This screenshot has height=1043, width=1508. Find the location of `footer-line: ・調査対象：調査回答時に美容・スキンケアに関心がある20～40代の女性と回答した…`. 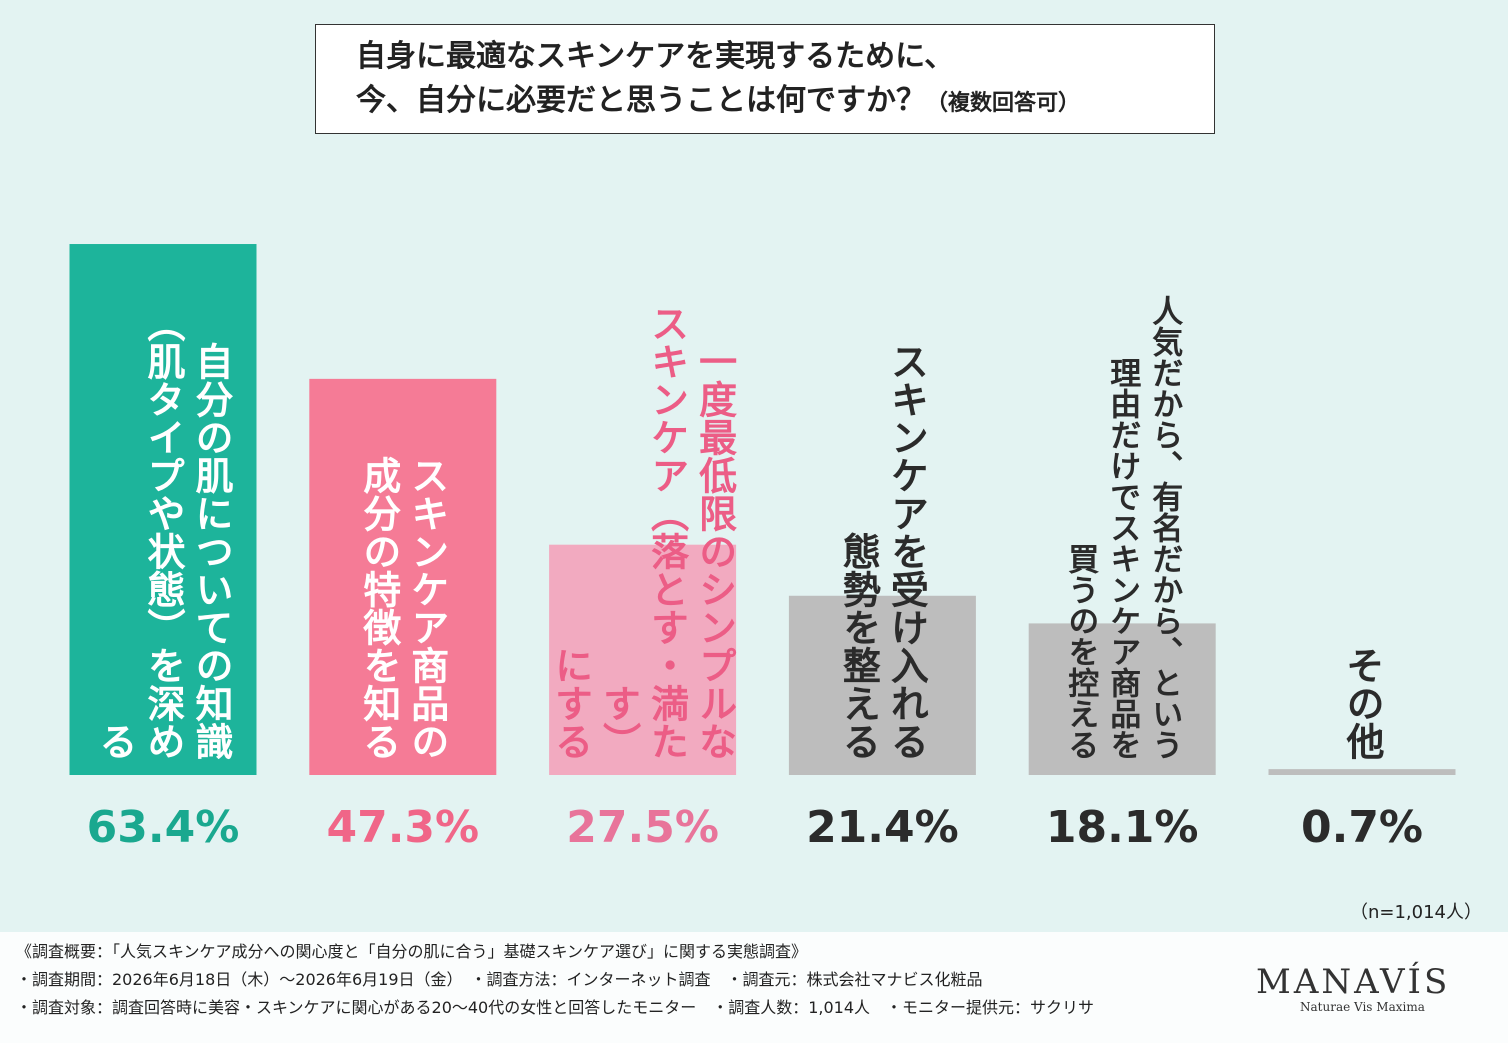

footer-line: ・調査対象：調査回答時に美容・スキンケアに関心がある20～40代の女性と回答した… is located at coordinates (555, 1007).